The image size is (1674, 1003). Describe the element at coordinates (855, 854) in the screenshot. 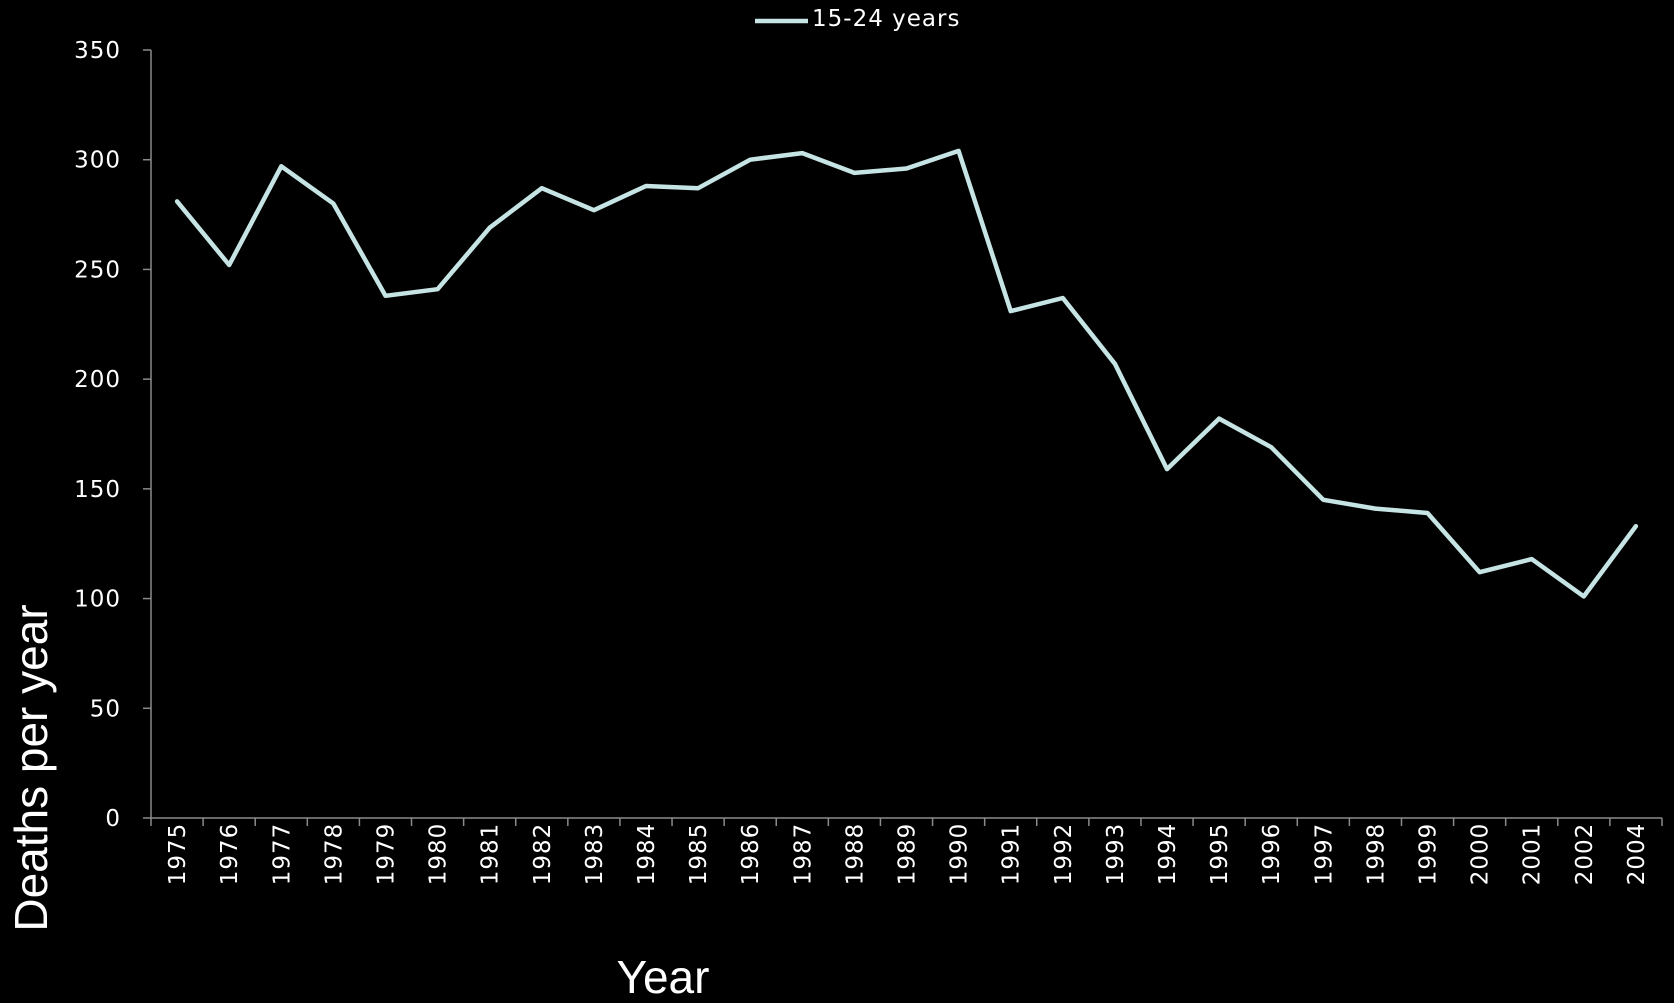

I see `x-tick-label: 1988` at that location.